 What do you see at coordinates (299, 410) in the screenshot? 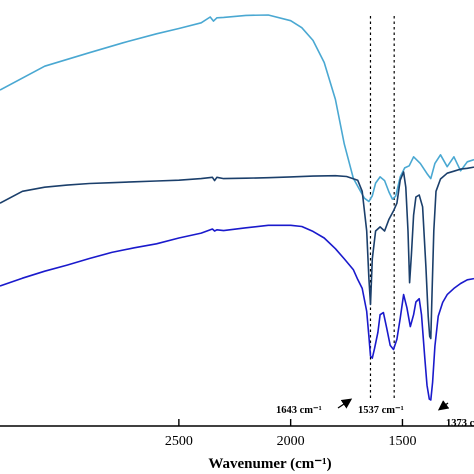
I see `annotation-1: 1643 cm⁻¹` at bounding box center [299, 410].